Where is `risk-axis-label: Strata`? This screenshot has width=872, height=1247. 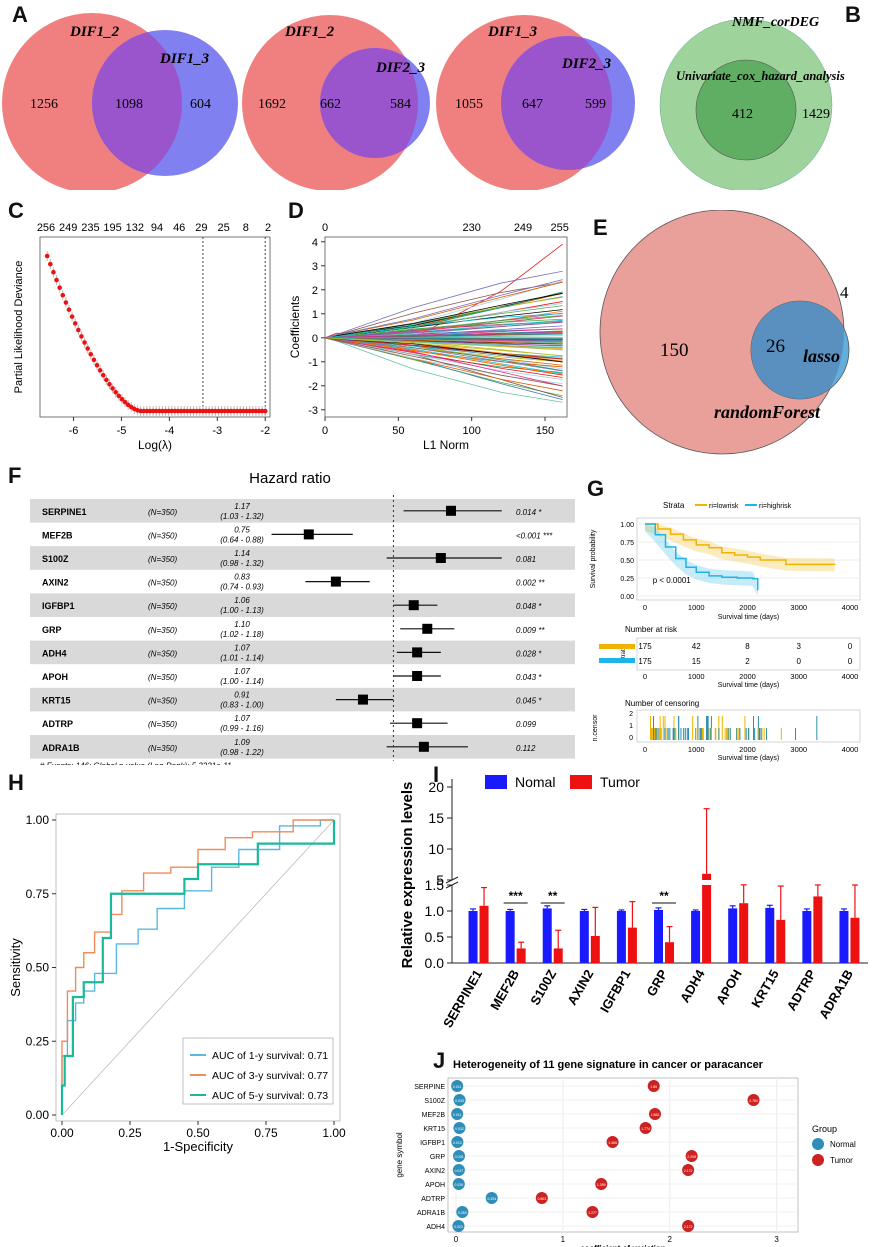
risk-axis-label: Strata is located at coordinates (624, 653).